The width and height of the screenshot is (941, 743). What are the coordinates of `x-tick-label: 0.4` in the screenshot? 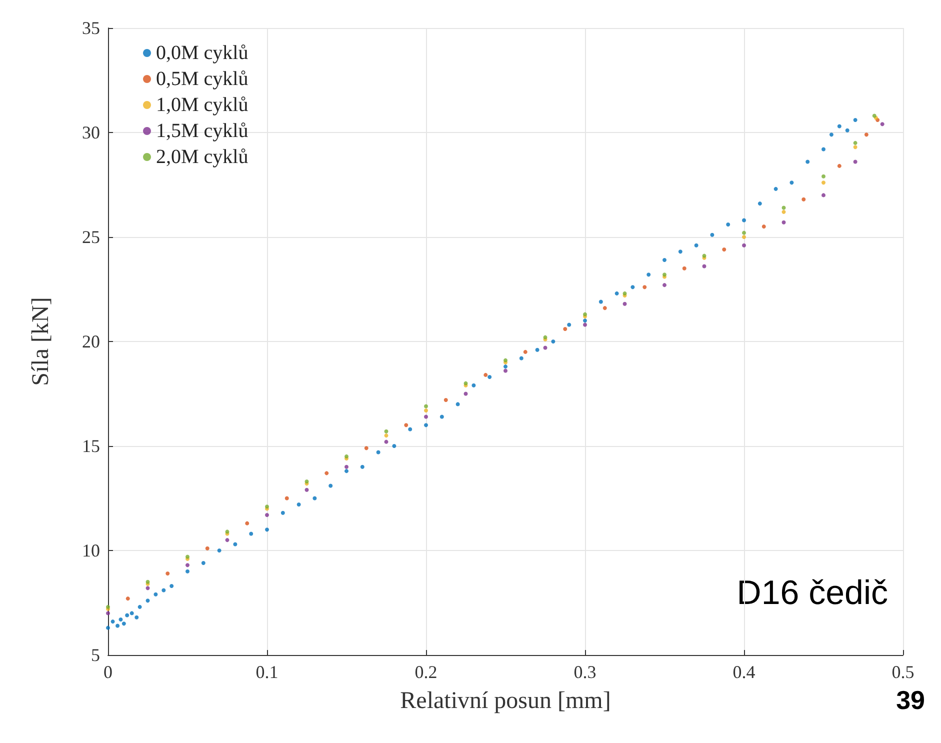 It's located at (744, 672).